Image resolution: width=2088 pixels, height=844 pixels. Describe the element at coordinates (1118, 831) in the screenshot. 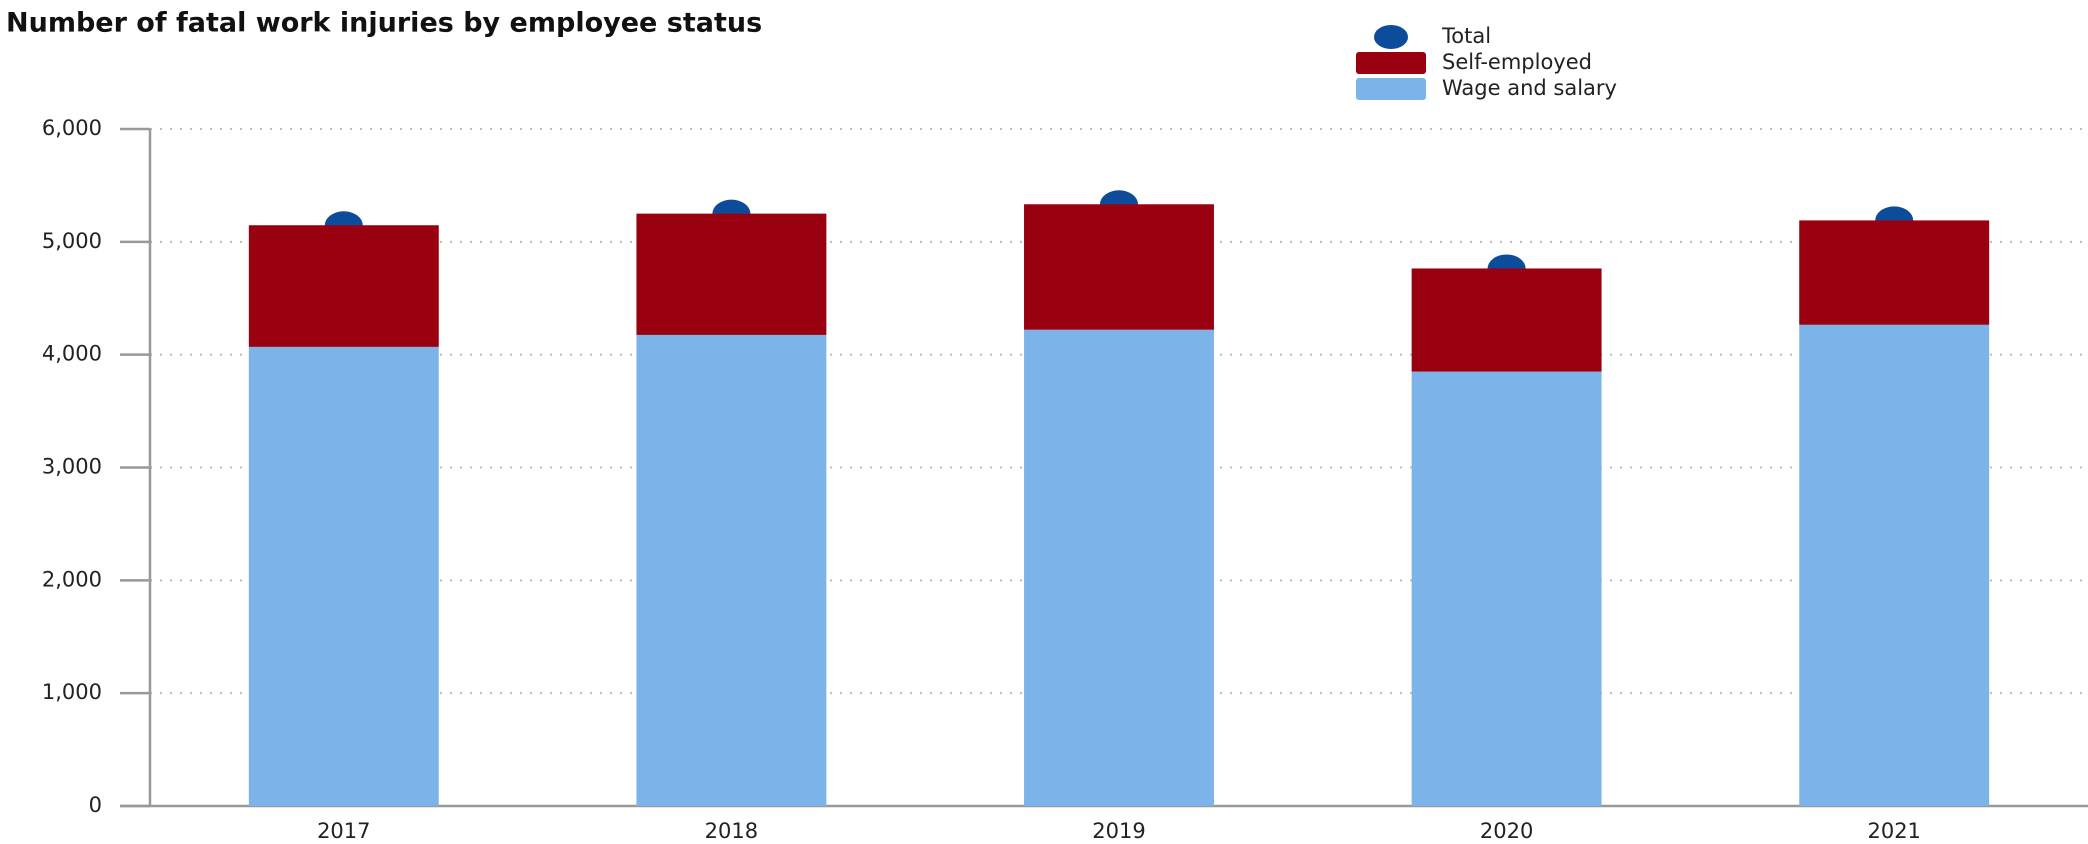

I see `x-tick-label: 2019` at that location.